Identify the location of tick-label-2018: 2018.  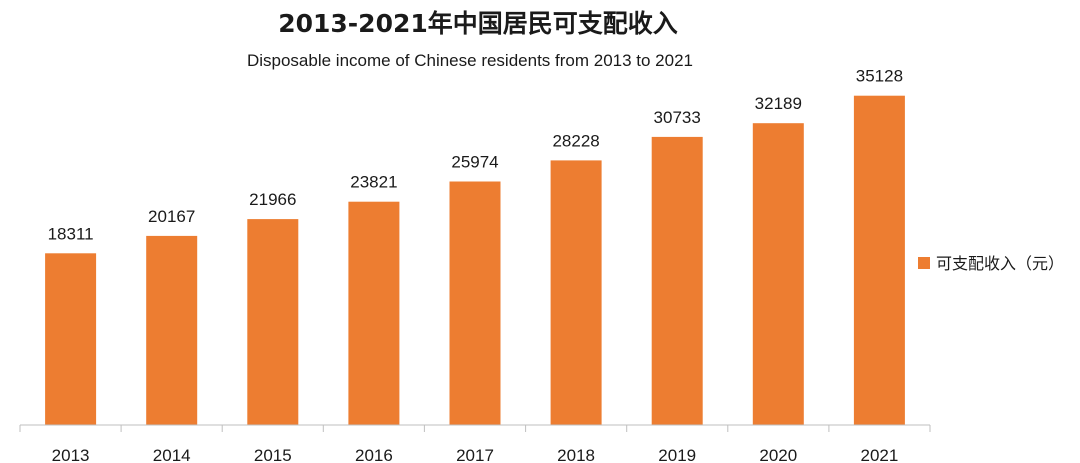
(576, 454).